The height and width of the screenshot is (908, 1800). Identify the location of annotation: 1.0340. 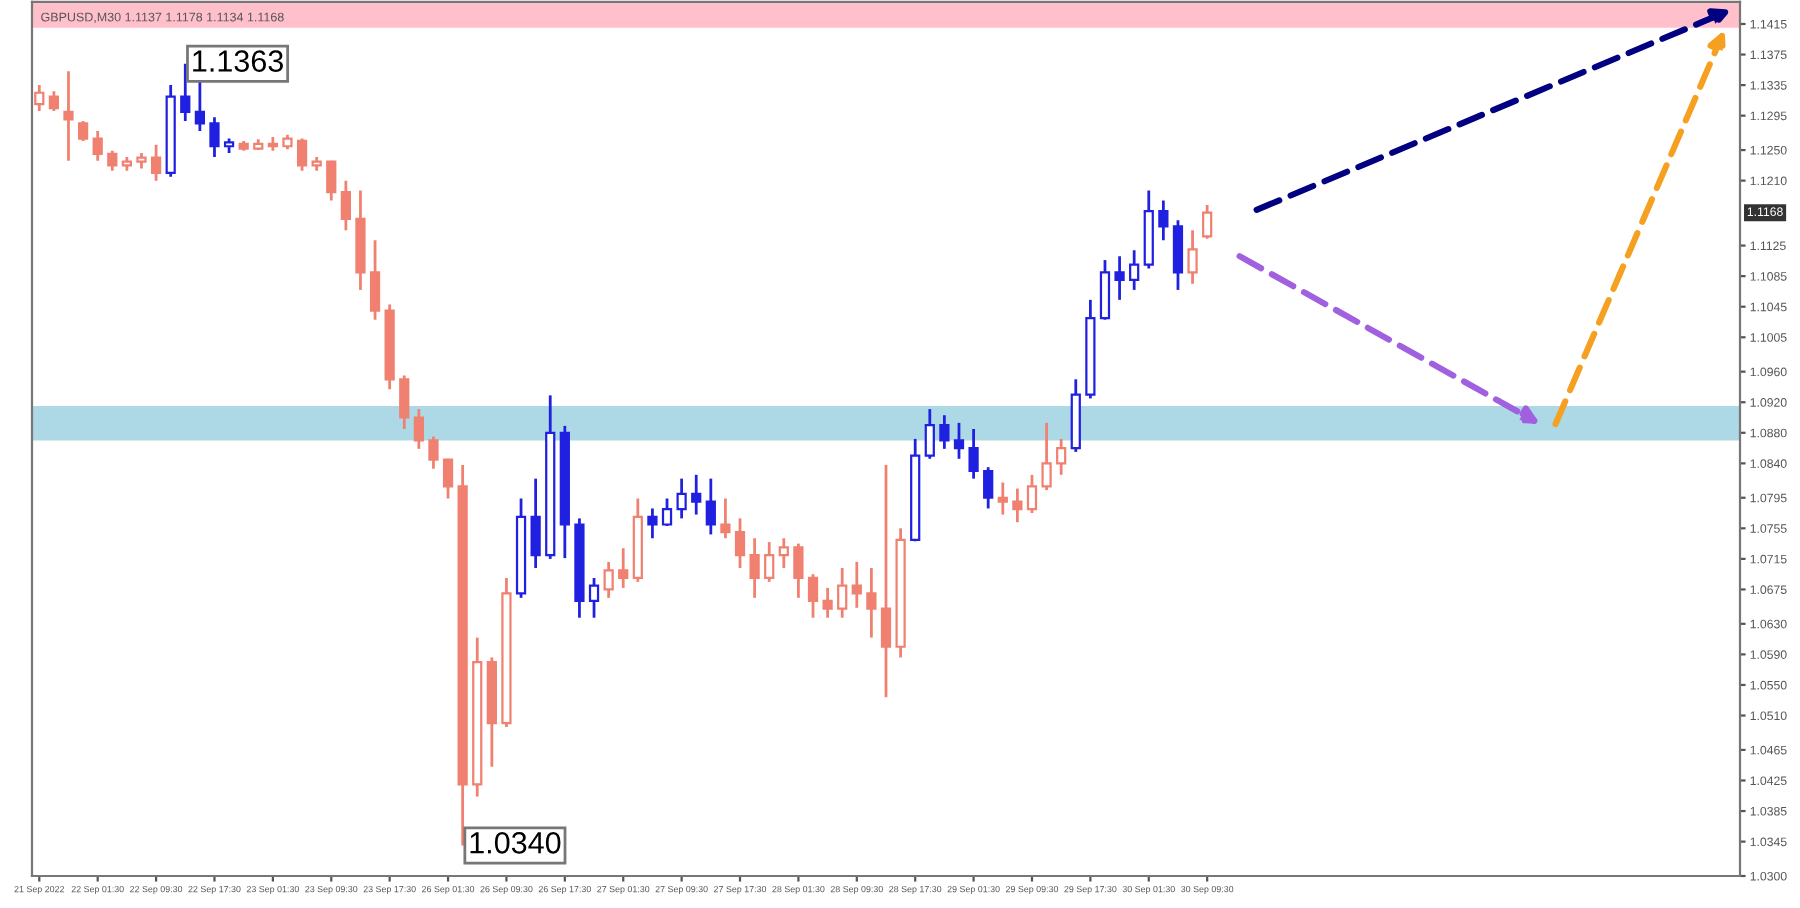
(515, 843).